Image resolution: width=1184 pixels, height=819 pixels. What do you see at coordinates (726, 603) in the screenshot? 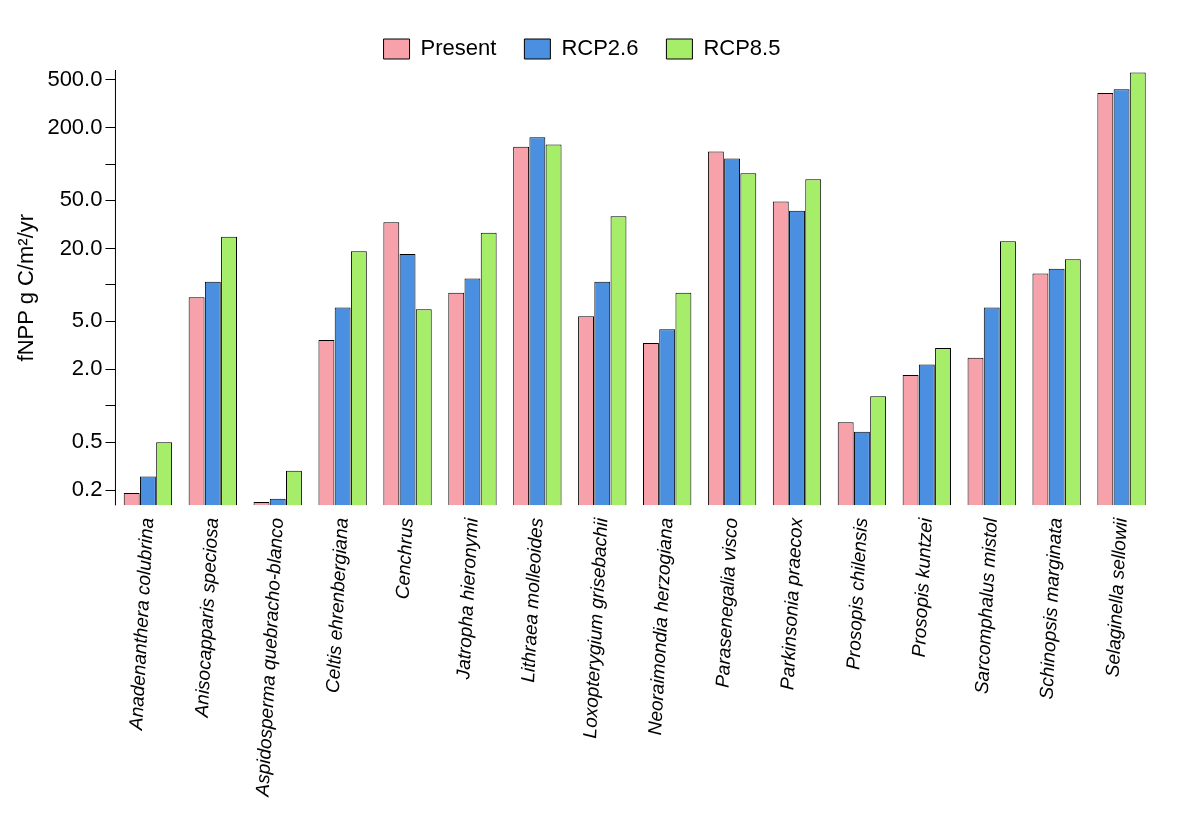
I see `x-tick-label: Parasenegalia visco` at bounding box center [726, 603].